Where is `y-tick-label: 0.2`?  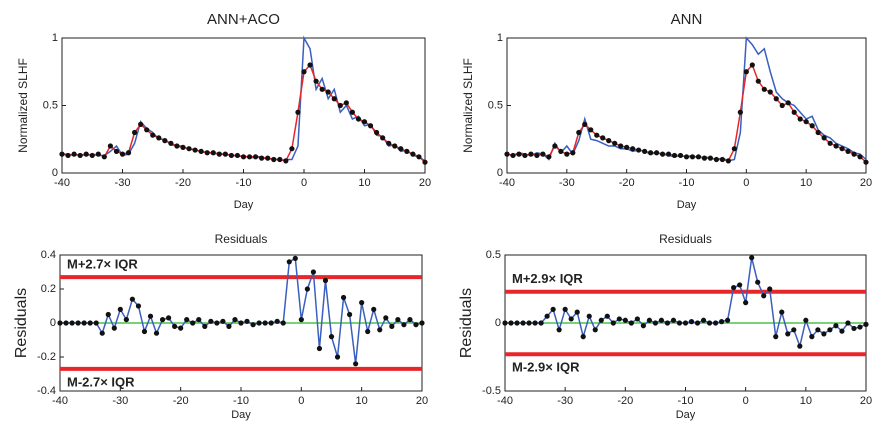 y-tick-label: 0.2 is located at coordinates (48, 289).